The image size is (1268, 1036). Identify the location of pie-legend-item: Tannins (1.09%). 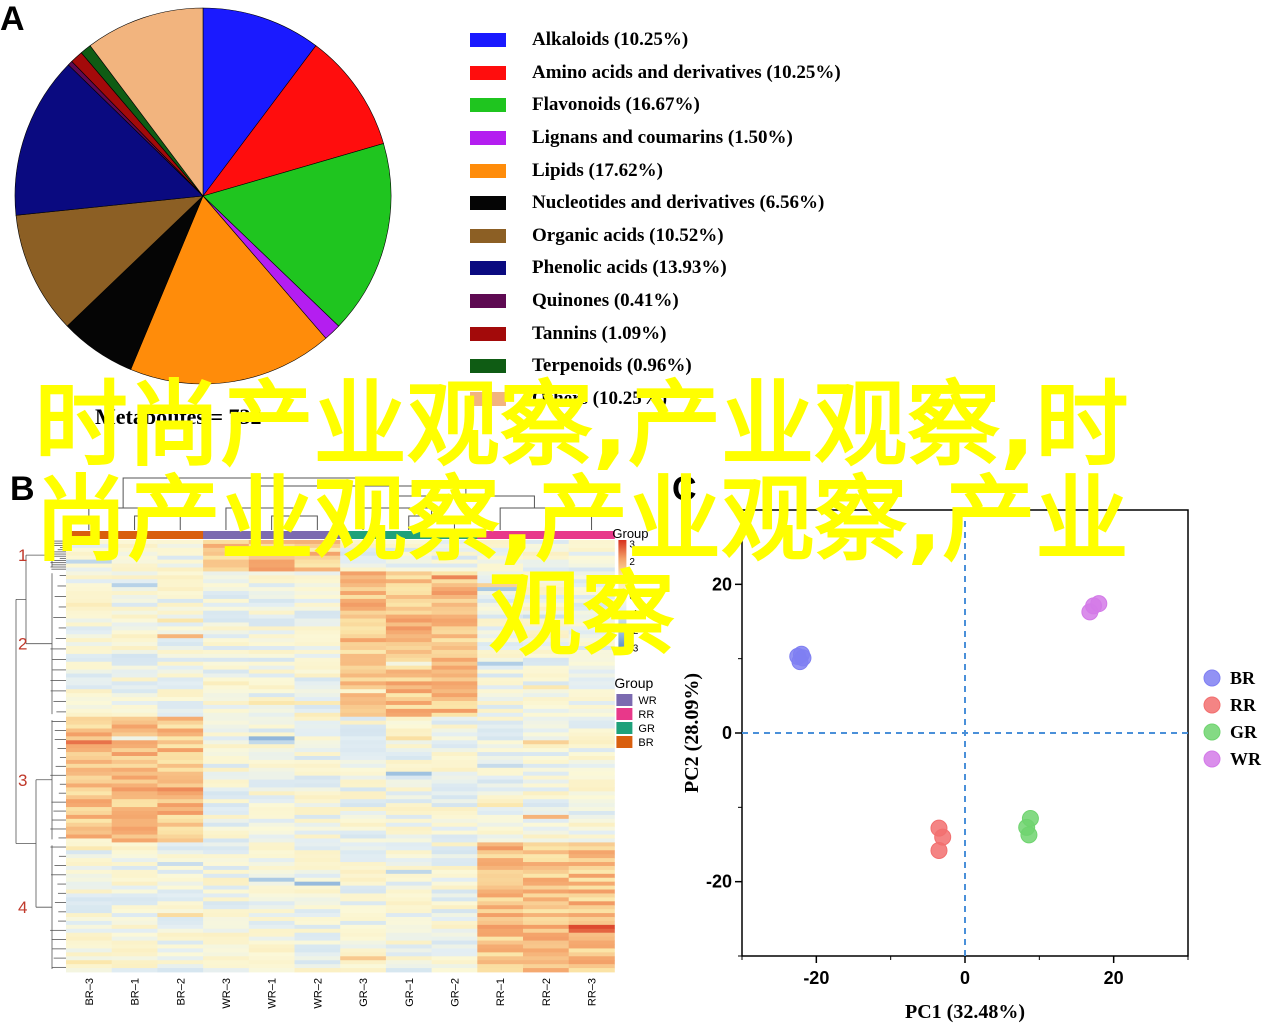
(655, 333).